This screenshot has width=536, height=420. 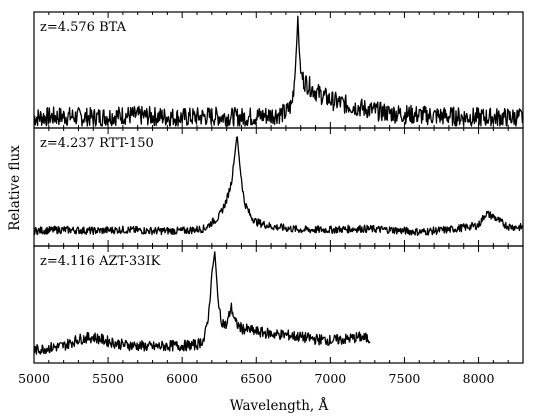 I want to click on y-axis-title: Relative flux, so click(x=15, y=188).